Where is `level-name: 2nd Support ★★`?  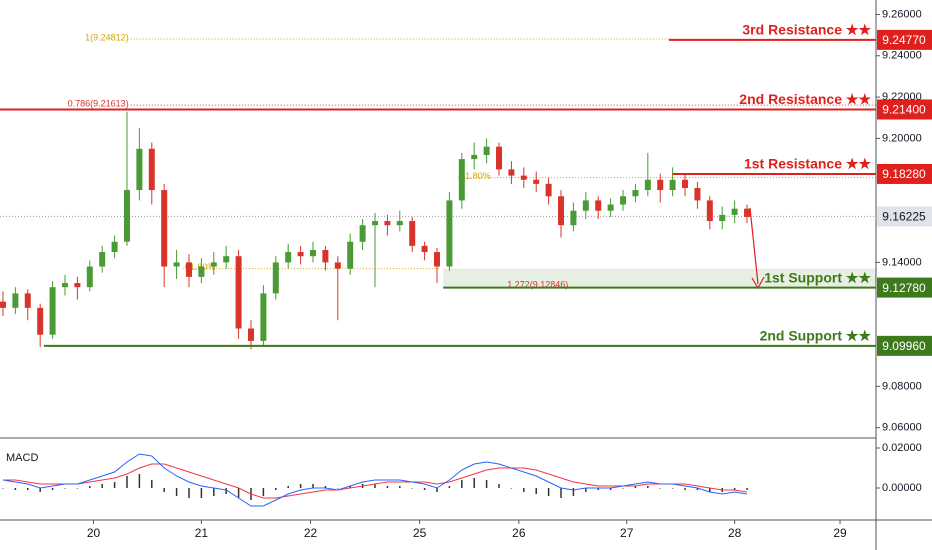
level-name: 2nd Support ★★ is located at coordinates (816, 336).